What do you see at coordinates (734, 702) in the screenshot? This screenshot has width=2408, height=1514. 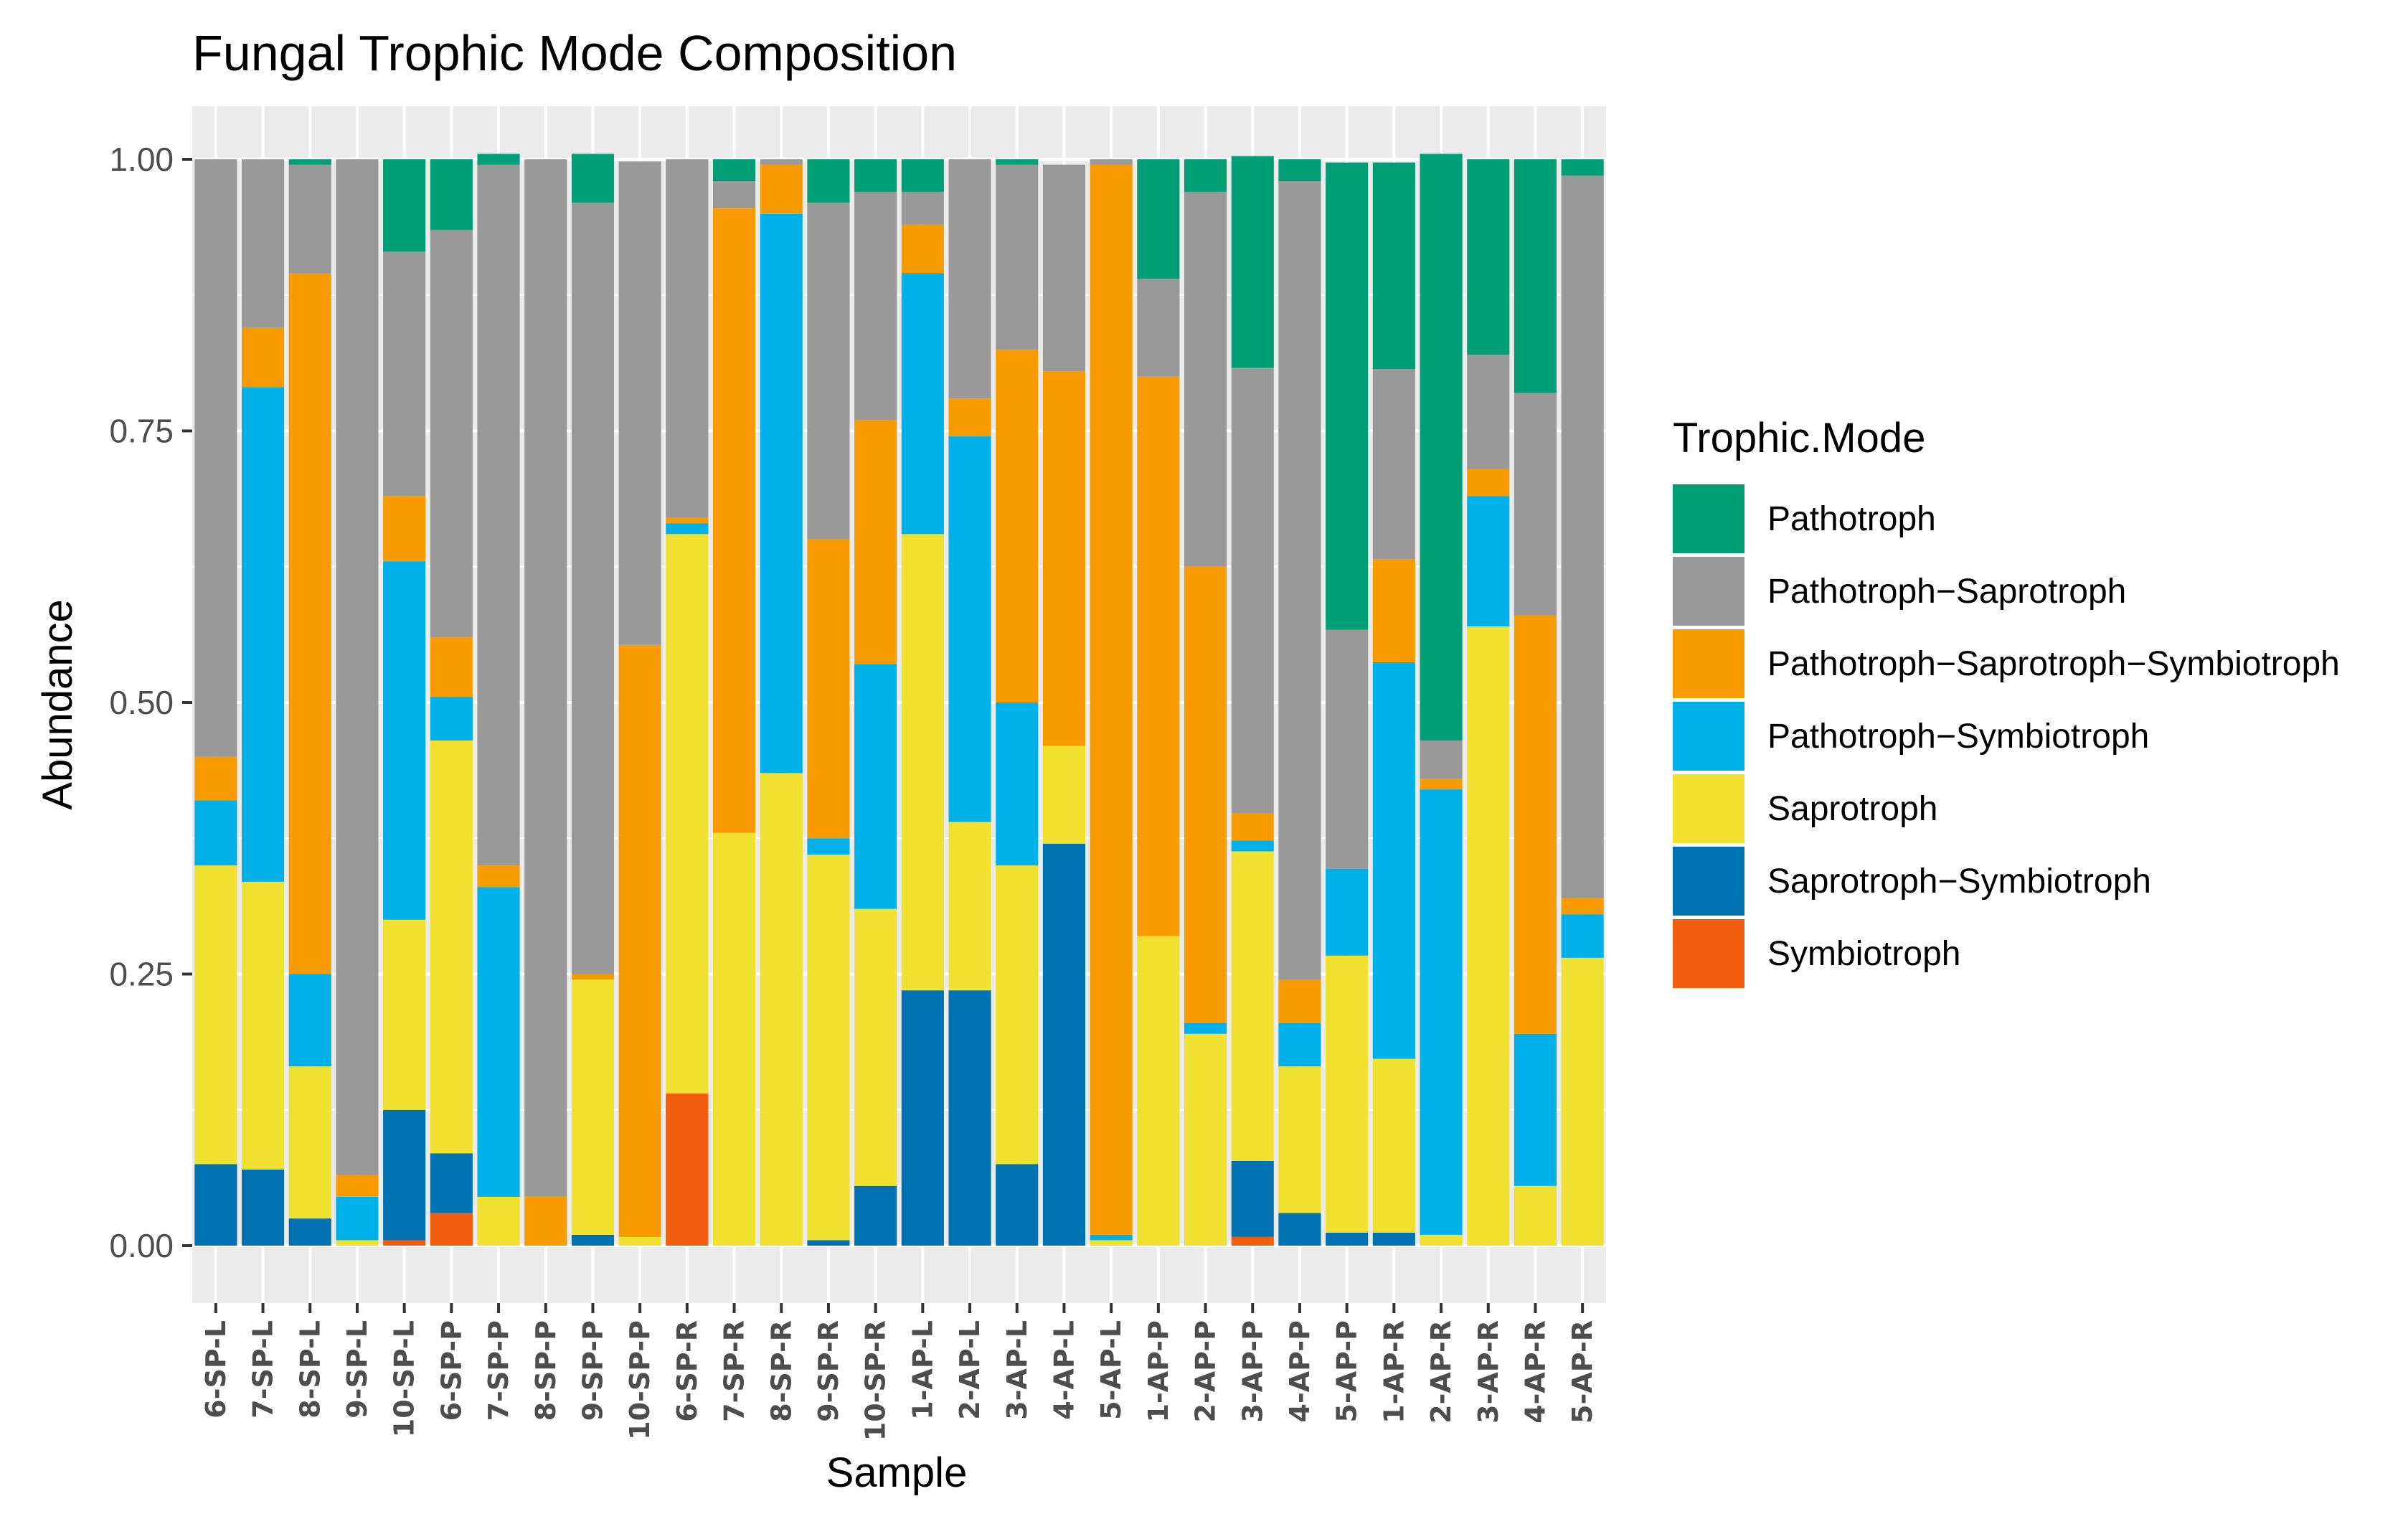 I see `bar-stack-7-SP-R` at bounding box center [734, 702].